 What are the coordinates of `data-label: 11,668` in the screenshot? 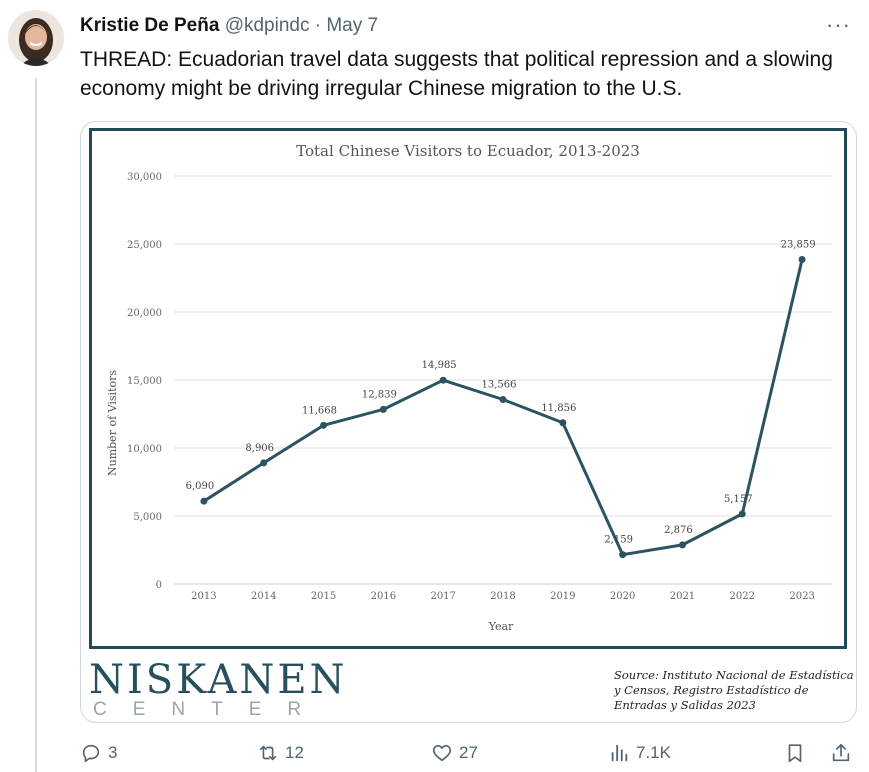 It's located at (319, 410).